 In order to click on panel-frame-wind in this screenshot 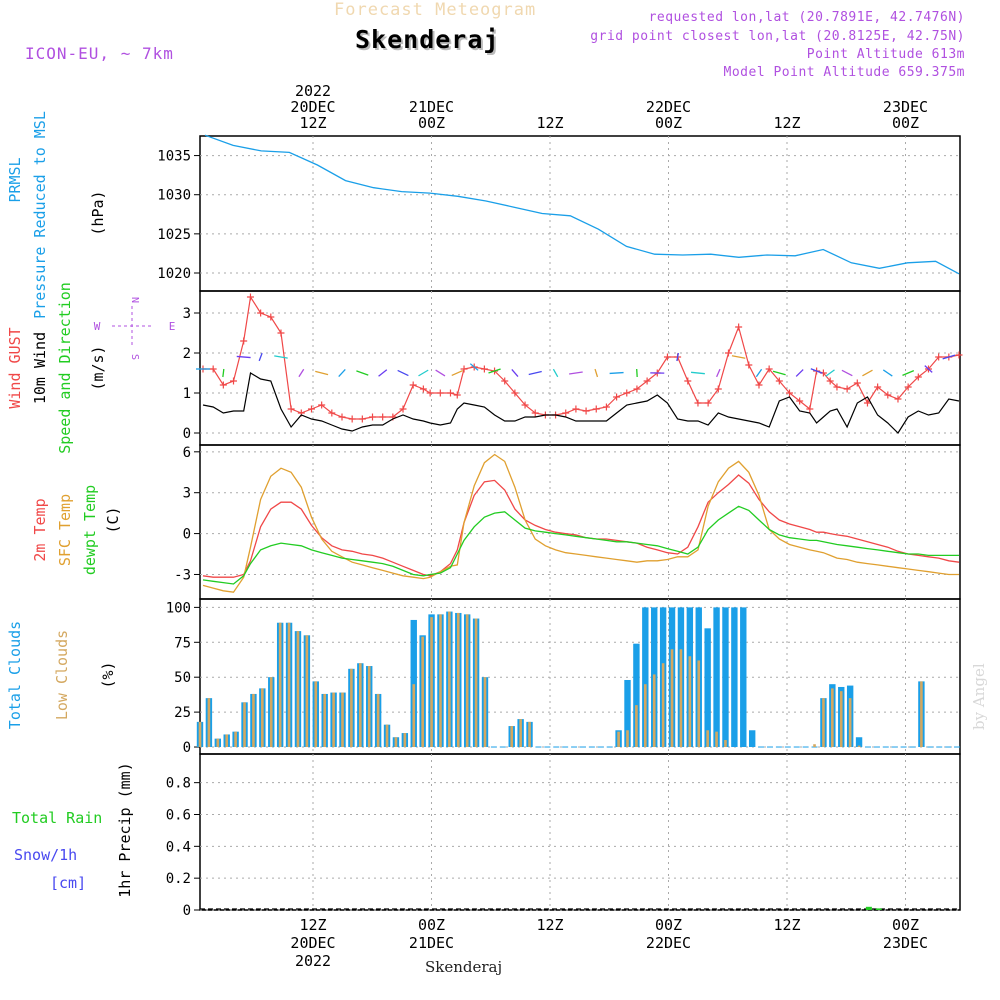, I will do `click(580, 368)`.